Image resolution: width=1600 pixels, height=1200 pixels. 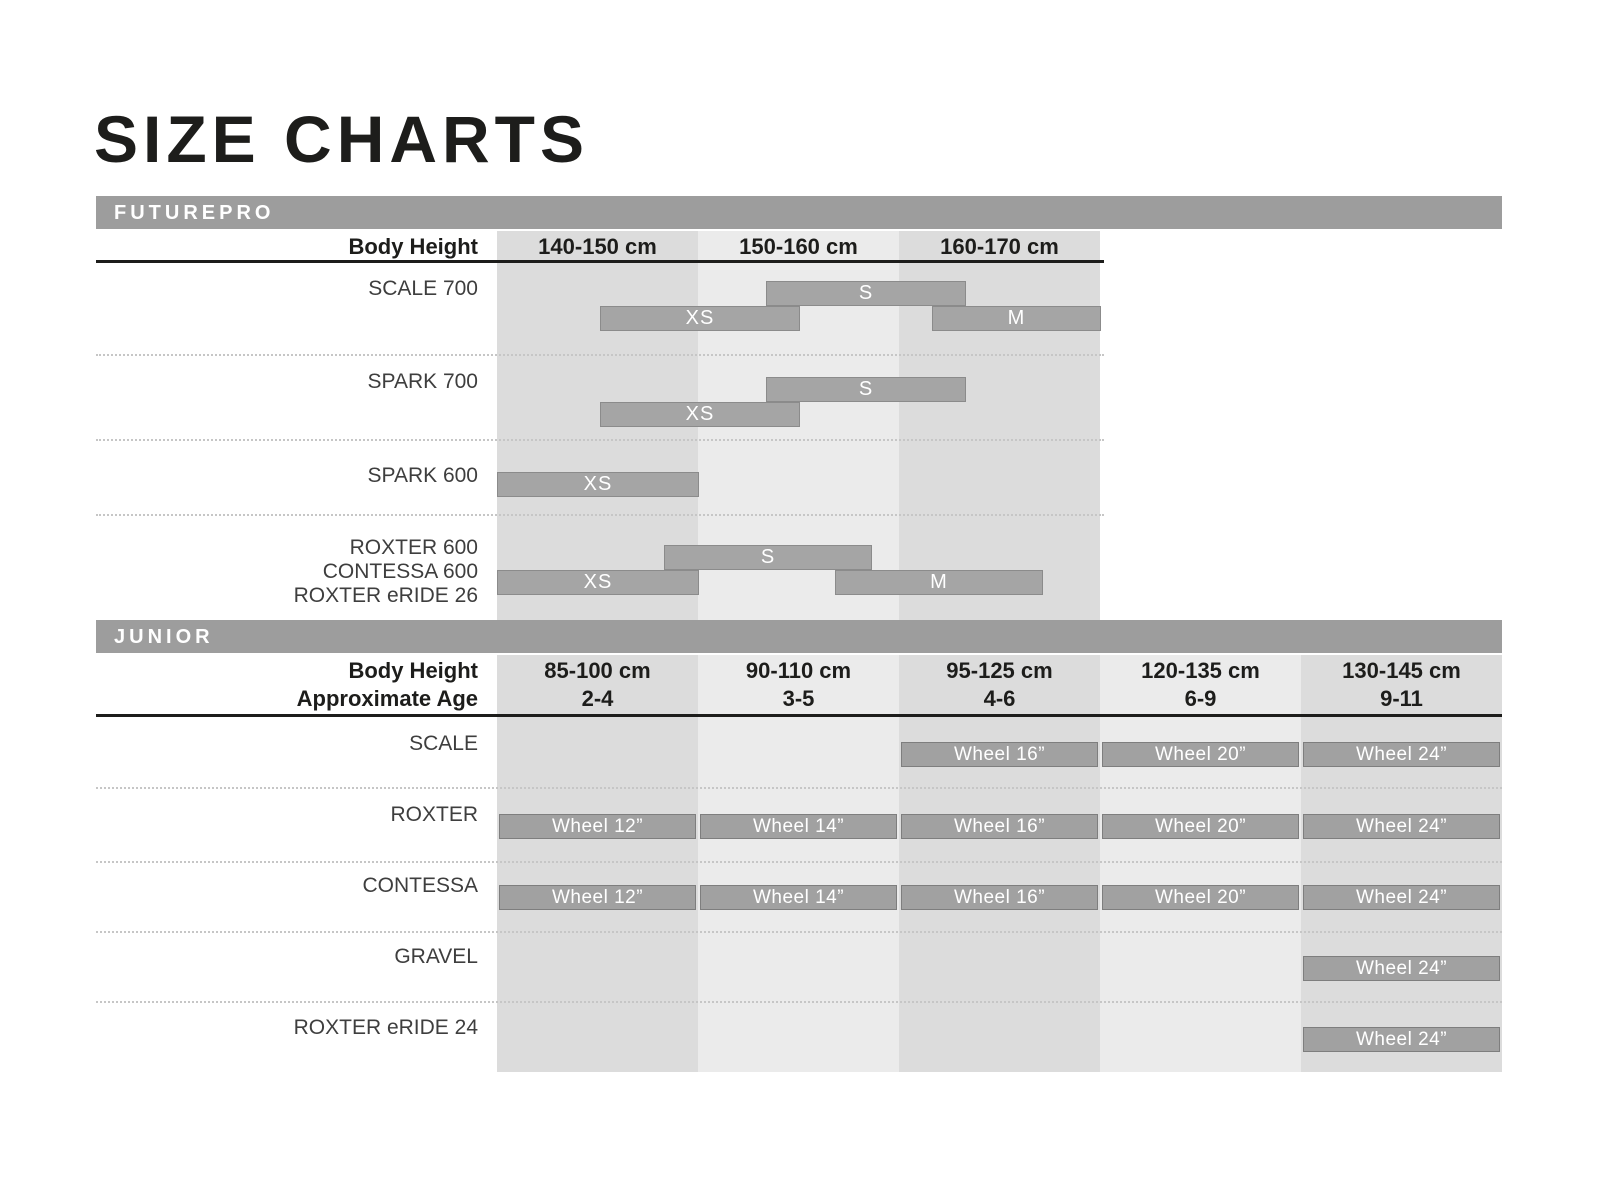 I want to click on model-label: CONTESSA, so click(x=420, y=885).